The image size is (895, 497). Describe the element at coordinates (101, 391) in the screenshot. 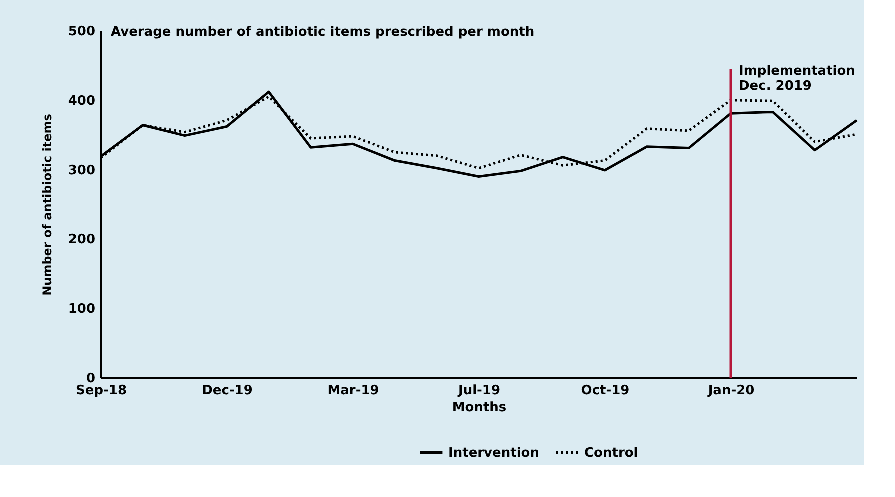

I see `x-tick-label: Sep-18` at that location.